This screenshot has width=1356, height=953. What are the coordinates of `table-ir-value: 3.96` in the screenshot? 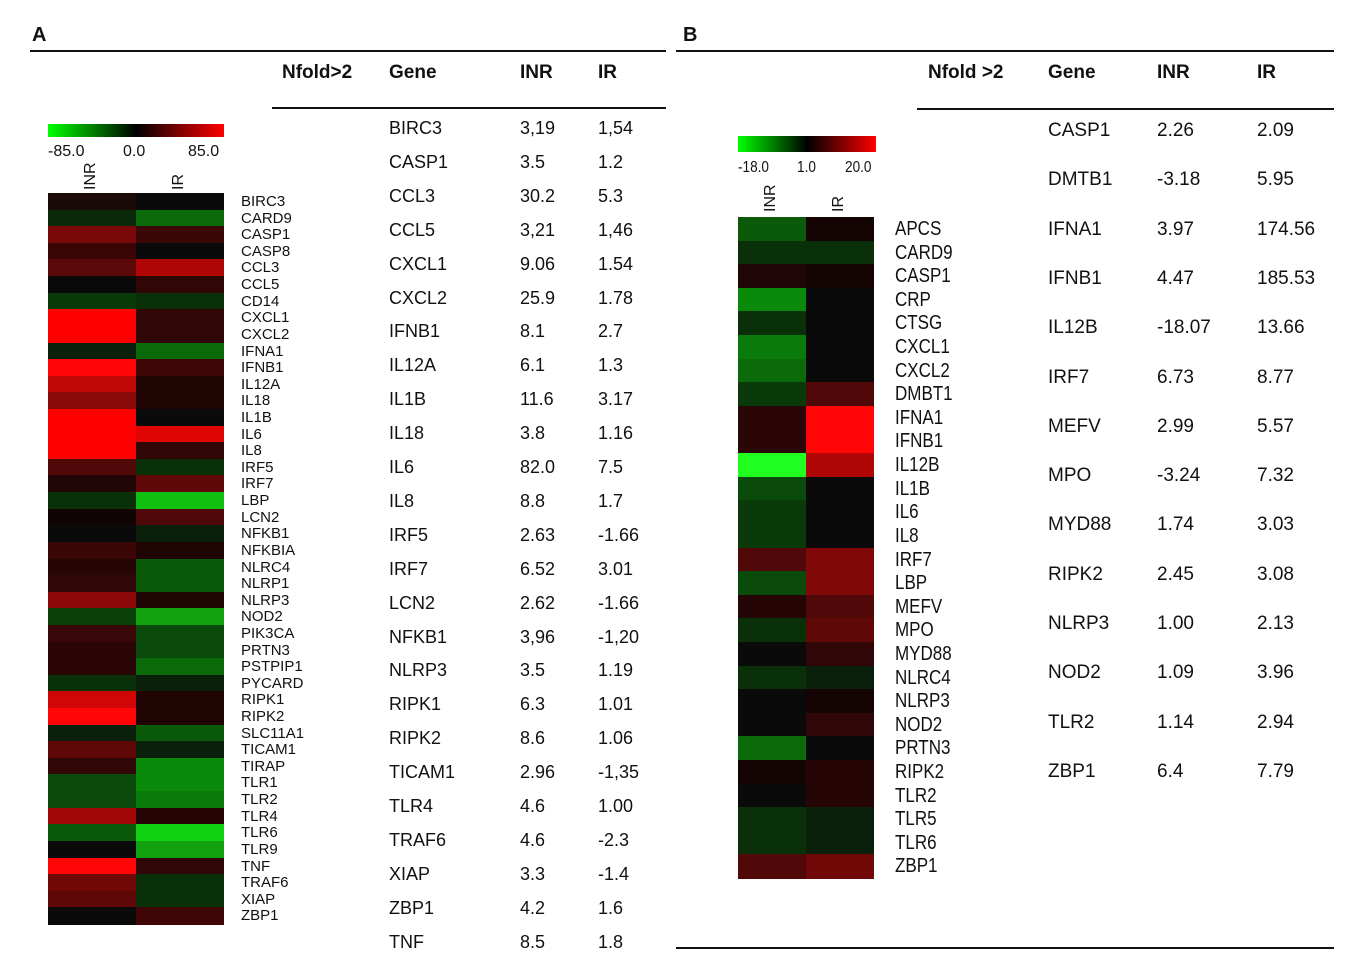 It's located at (1275, 673).